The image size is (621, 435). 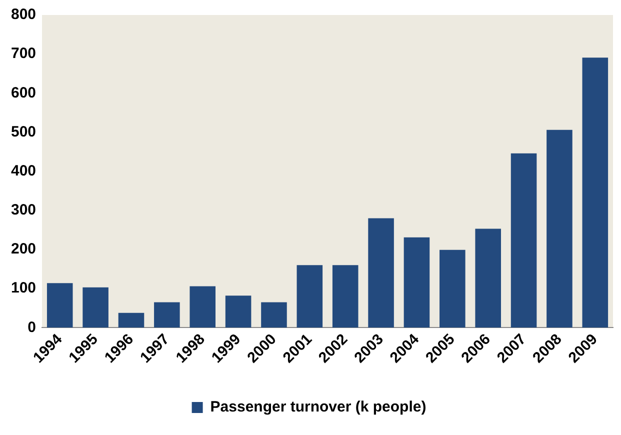 I want to click on y-tick-label: 700, so click(x=23, y=53).